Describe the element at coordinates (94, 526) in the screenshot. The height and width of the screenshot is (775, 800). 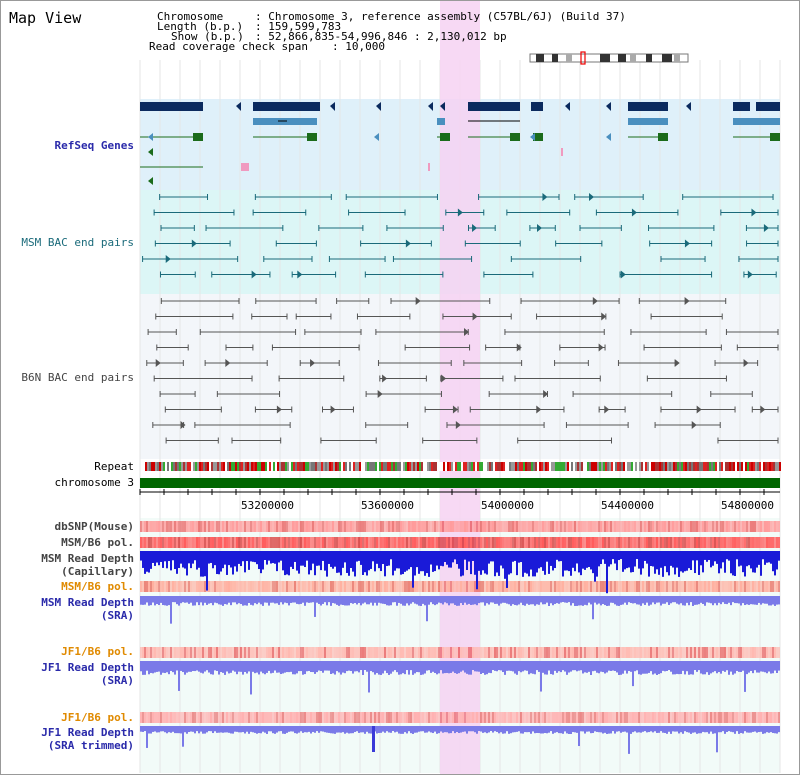
I see `track-label-dbsnp: dbSNP(Mouse)` at that location.